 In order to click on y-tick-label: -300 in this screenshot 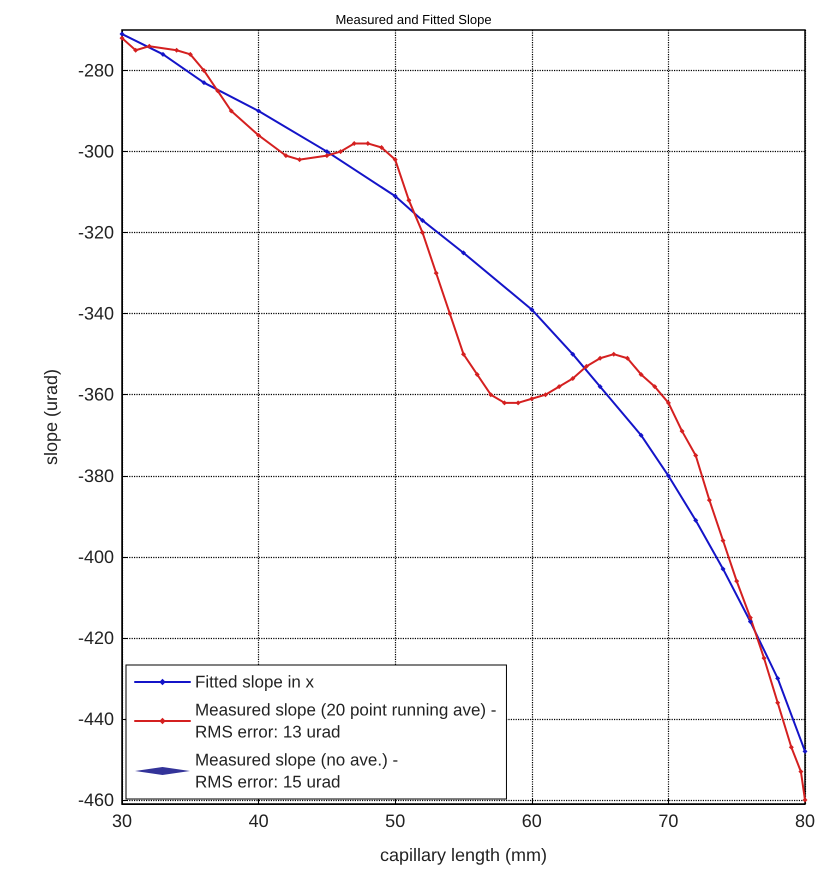, I will do `click(96, 152)`.